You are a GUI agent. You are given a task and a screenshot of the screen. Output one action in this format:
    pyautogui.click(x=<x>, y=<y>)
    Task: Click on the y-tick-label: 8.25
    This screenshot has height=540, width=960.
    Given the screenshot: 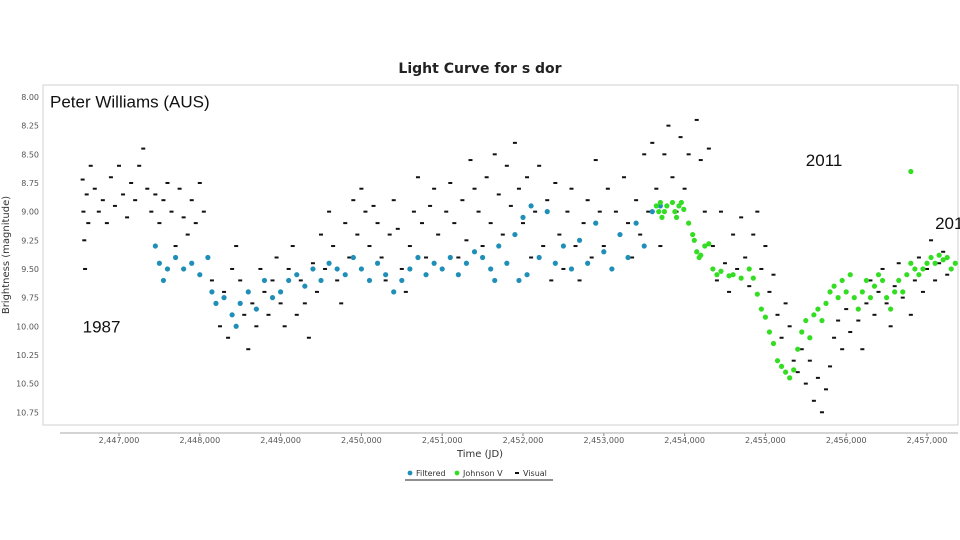 What is the action you would take?
    pyautogui.click(x=30, y=126)
    